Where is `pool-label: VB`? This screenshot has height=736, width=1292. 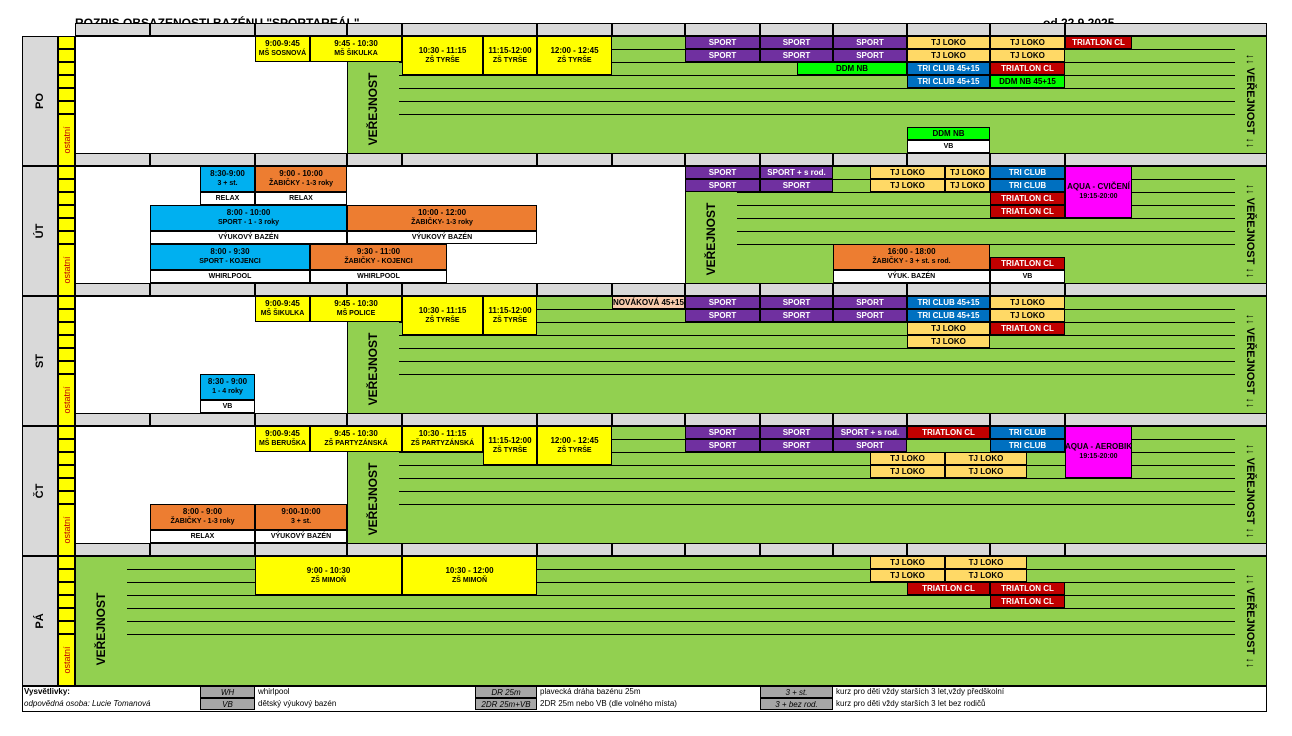 pool-label: VB is located at coordinates (1027, 276).